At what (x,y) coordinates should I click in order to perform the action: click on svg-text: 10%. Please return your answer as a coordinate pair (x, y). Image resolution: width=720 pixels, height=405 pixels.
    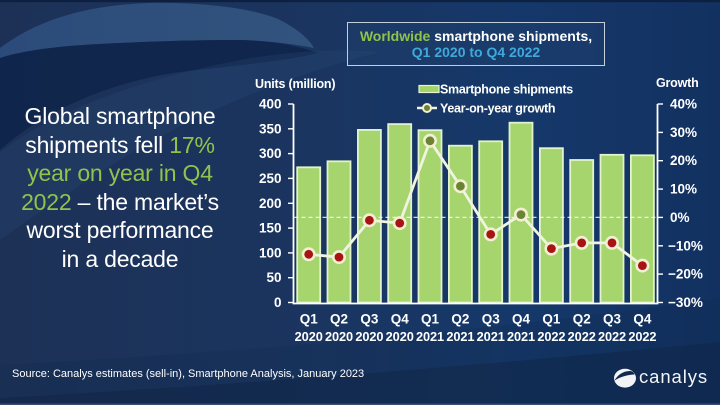
    Looking at the image, I should click on (683, 189).